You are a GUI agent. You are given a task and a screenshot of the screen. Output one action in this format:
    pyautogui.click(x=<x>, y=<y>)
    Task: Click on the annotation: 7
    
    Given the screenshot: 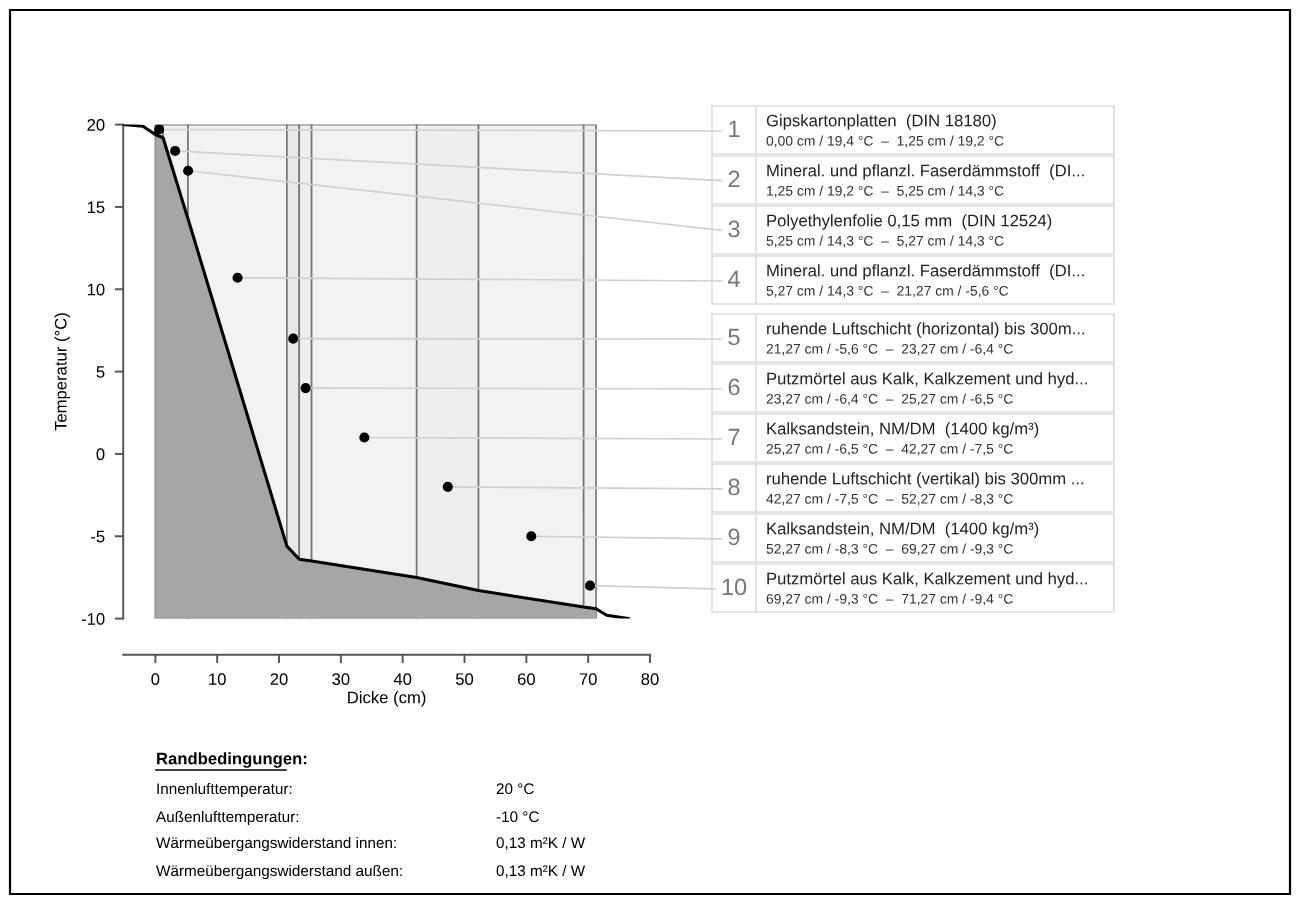 What is the action you would take?
    pyautogui.click(x=734, y=437)
    